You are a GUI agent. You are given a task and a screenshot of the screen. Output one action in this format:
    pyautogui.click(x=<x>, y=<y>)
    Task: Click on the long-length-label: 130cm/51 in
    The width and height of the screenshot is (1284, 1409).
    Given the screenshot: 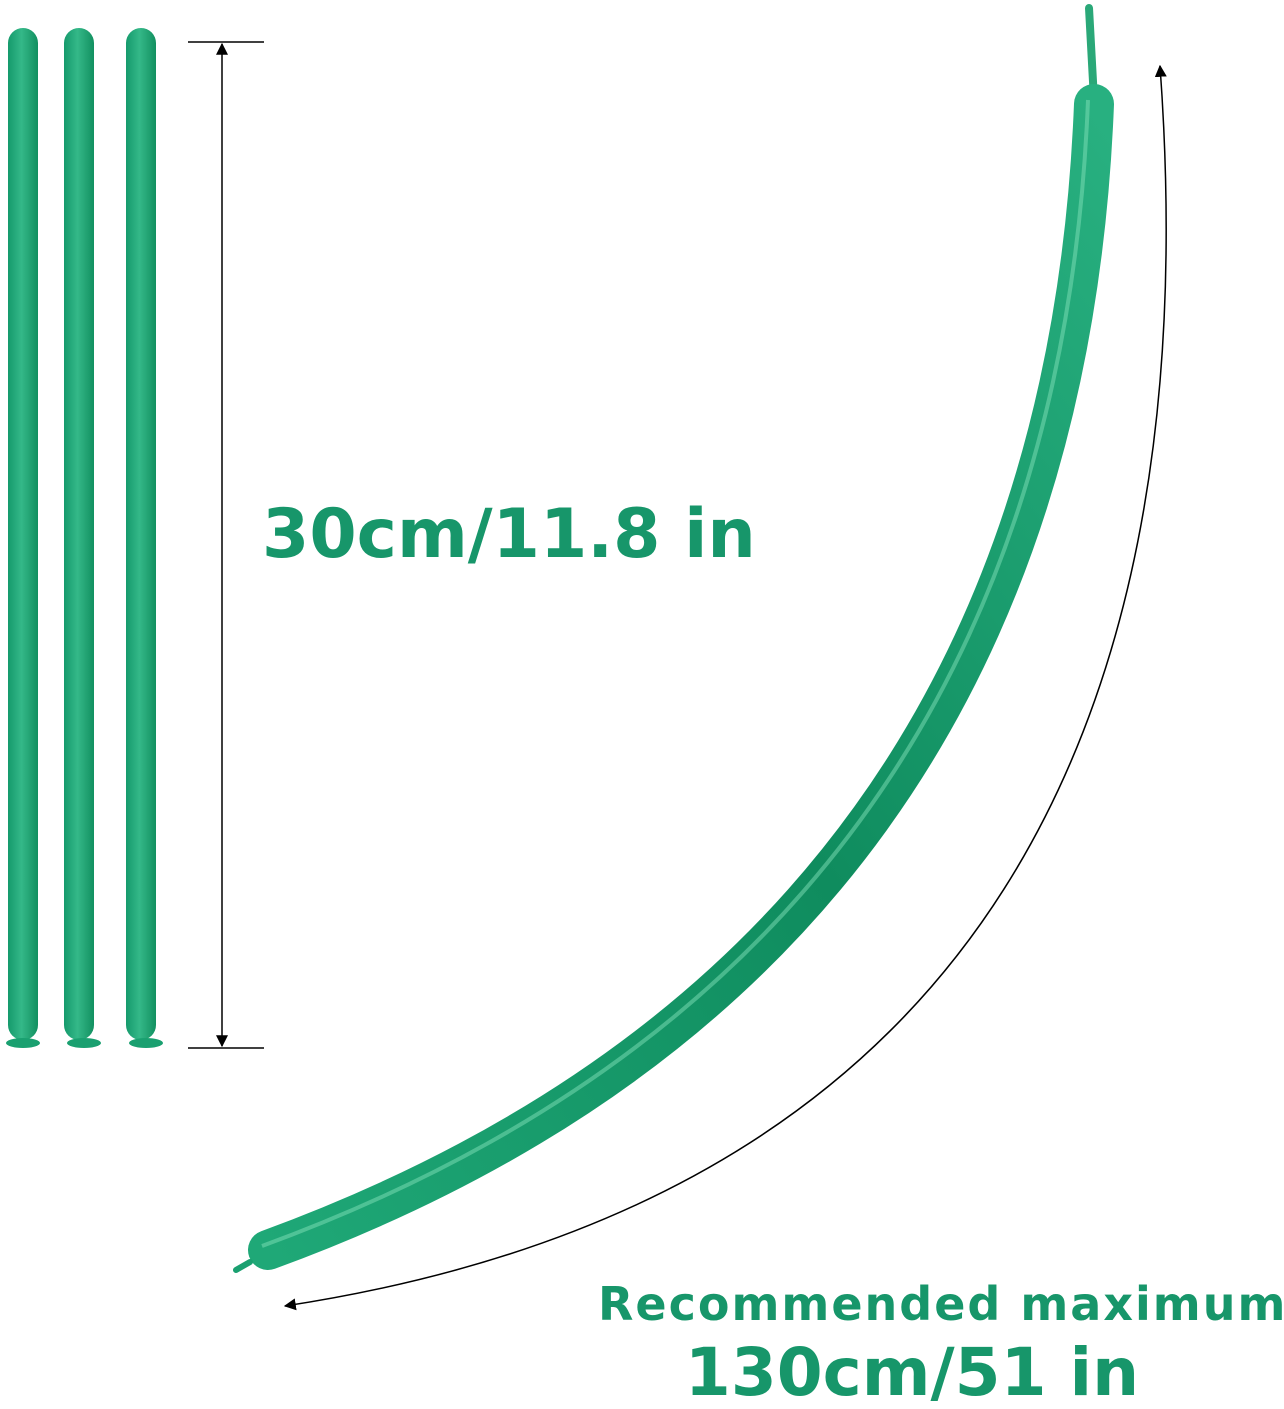 What is the action you would take?
    pyautogui.click(x=912, y=1371)
    